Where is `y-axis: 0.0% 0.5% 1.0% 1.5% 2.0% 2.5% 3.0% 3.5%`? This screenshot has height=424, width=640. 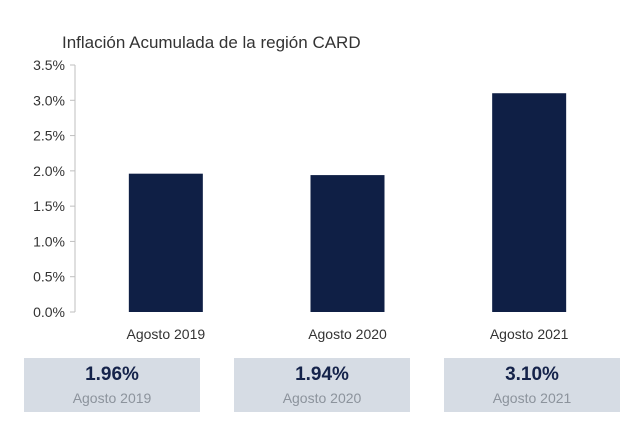
y-axis: 0.0% 0.5% 1.0% 1.5% 2.0% 2.5% 3.0% 3.5% is located at coordinates (54, 188).